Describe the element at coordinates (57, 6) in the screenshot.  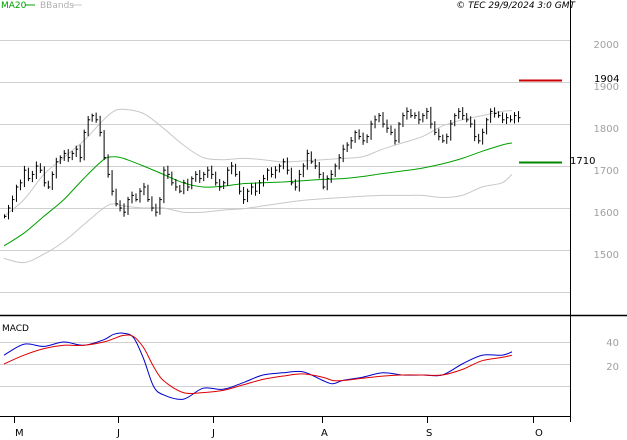
I see `legend-bbands: BBands` at that location.